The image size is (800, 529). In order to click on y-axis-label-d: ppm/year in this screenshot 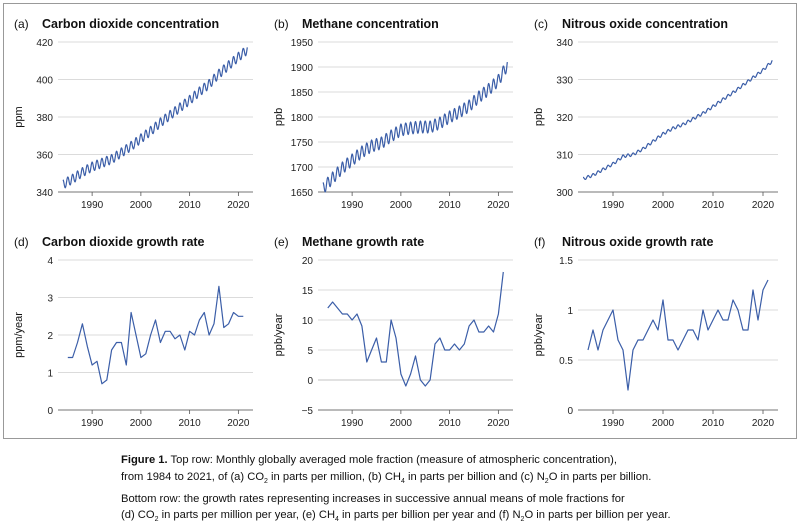, I will do `click(19, 335)`.